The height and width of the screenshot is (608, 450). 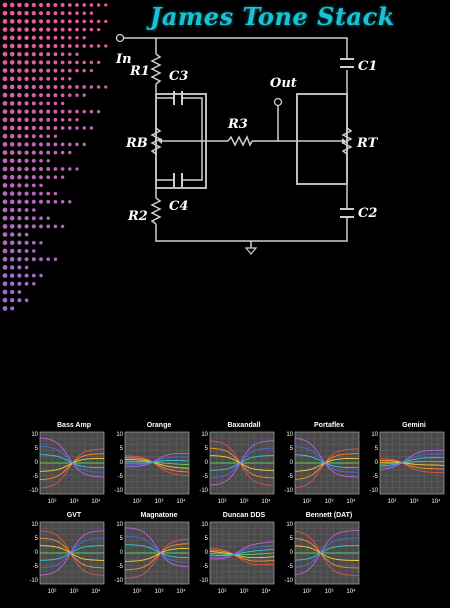 What do you see at coordinates (367, 143) in the screenshot?
I see `label-rt: RT` at bounding box center [367, 143].